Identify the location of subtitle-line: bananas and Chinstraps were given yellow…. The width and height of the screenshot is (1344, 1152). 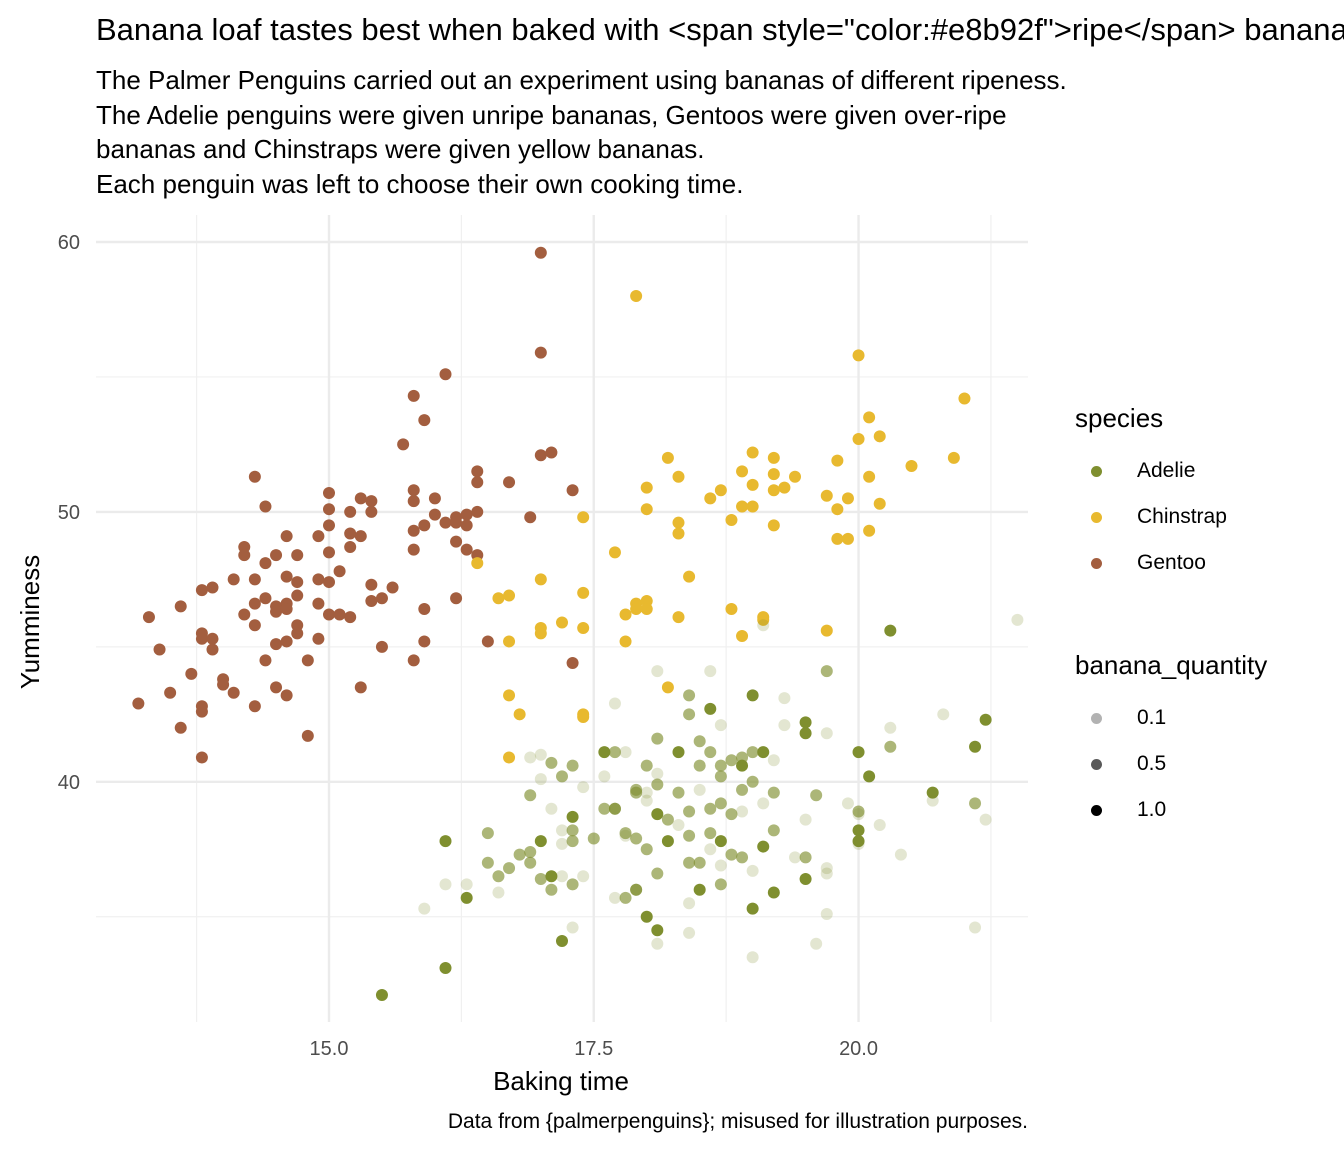
(400, 149).